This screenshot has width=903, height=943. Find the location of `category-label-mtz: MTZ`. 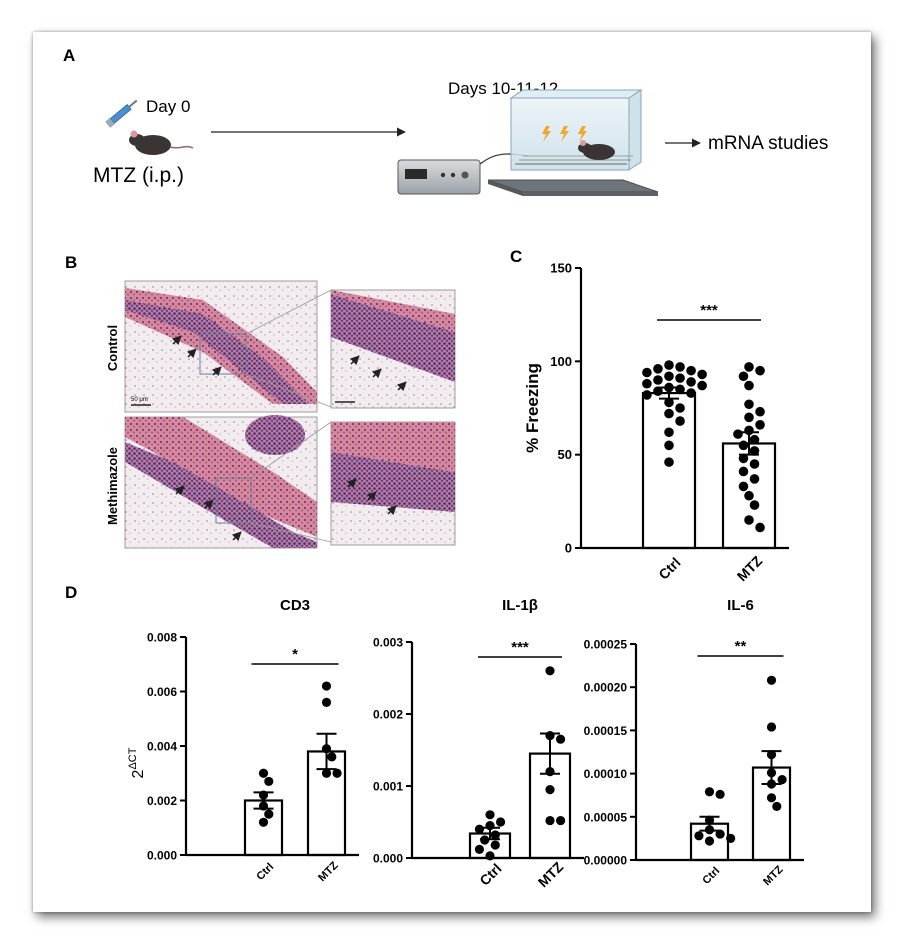

category-label-mtz: MTZ is located at coordinates (551, 874).